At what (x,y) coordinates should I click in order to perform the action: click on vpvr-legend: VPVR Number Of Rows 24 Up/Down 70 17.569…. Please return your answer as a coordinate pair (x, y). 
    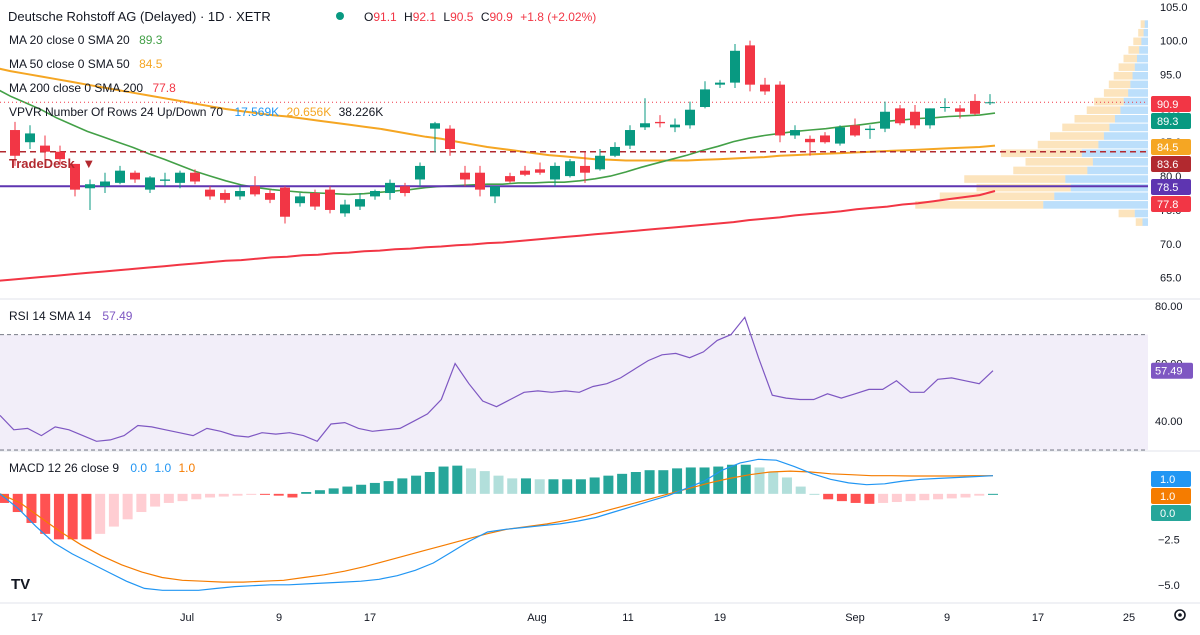
    Looking at the image, I should click on (196, 112).